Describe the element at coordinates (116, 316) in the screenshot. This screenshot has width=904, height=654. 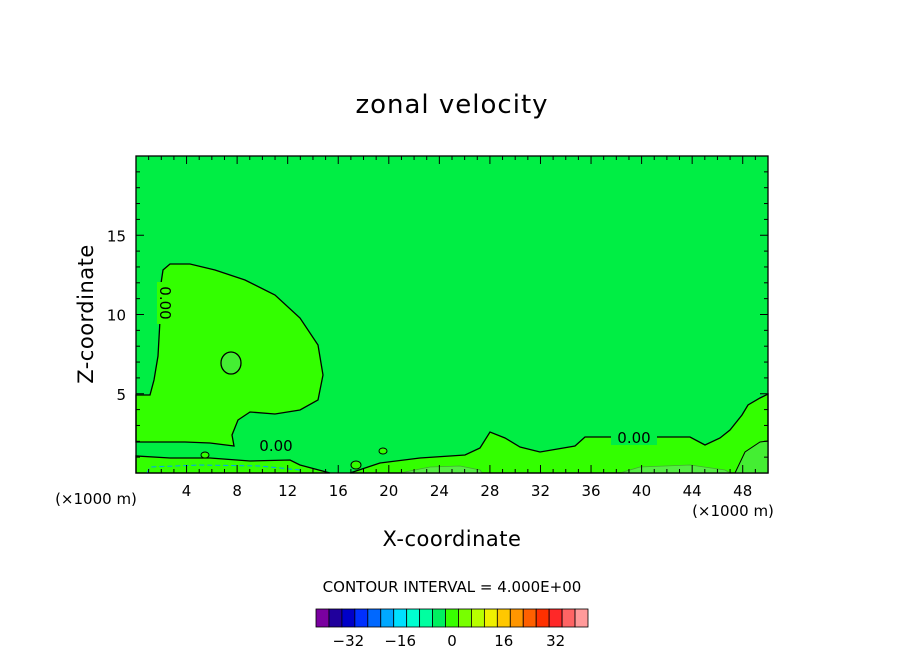
I see `y-tick-label: 10` at that location.